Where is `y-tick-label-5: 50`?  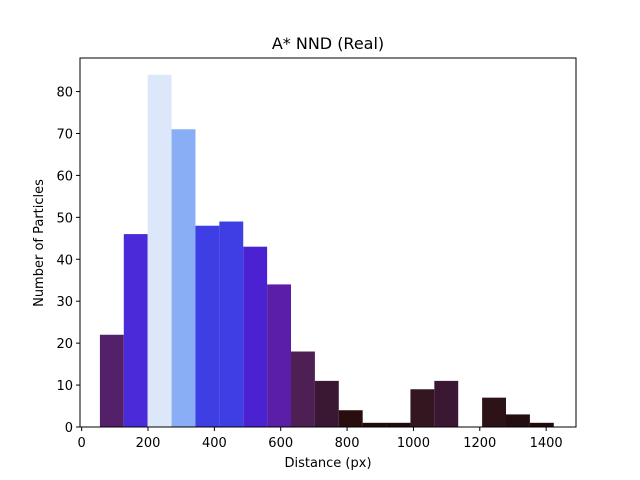 y-tick-label-5: 50 is located at coordinates (64, 218).